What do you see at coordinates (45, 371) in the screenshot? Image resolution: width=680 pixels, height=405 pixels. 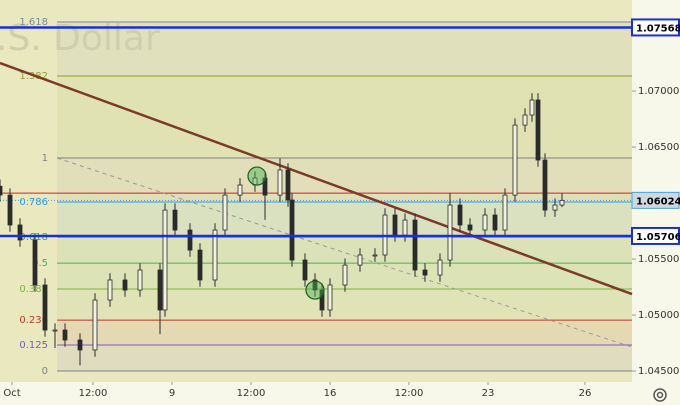 I see `fib-label: 0` at bounding box center [45, 371].